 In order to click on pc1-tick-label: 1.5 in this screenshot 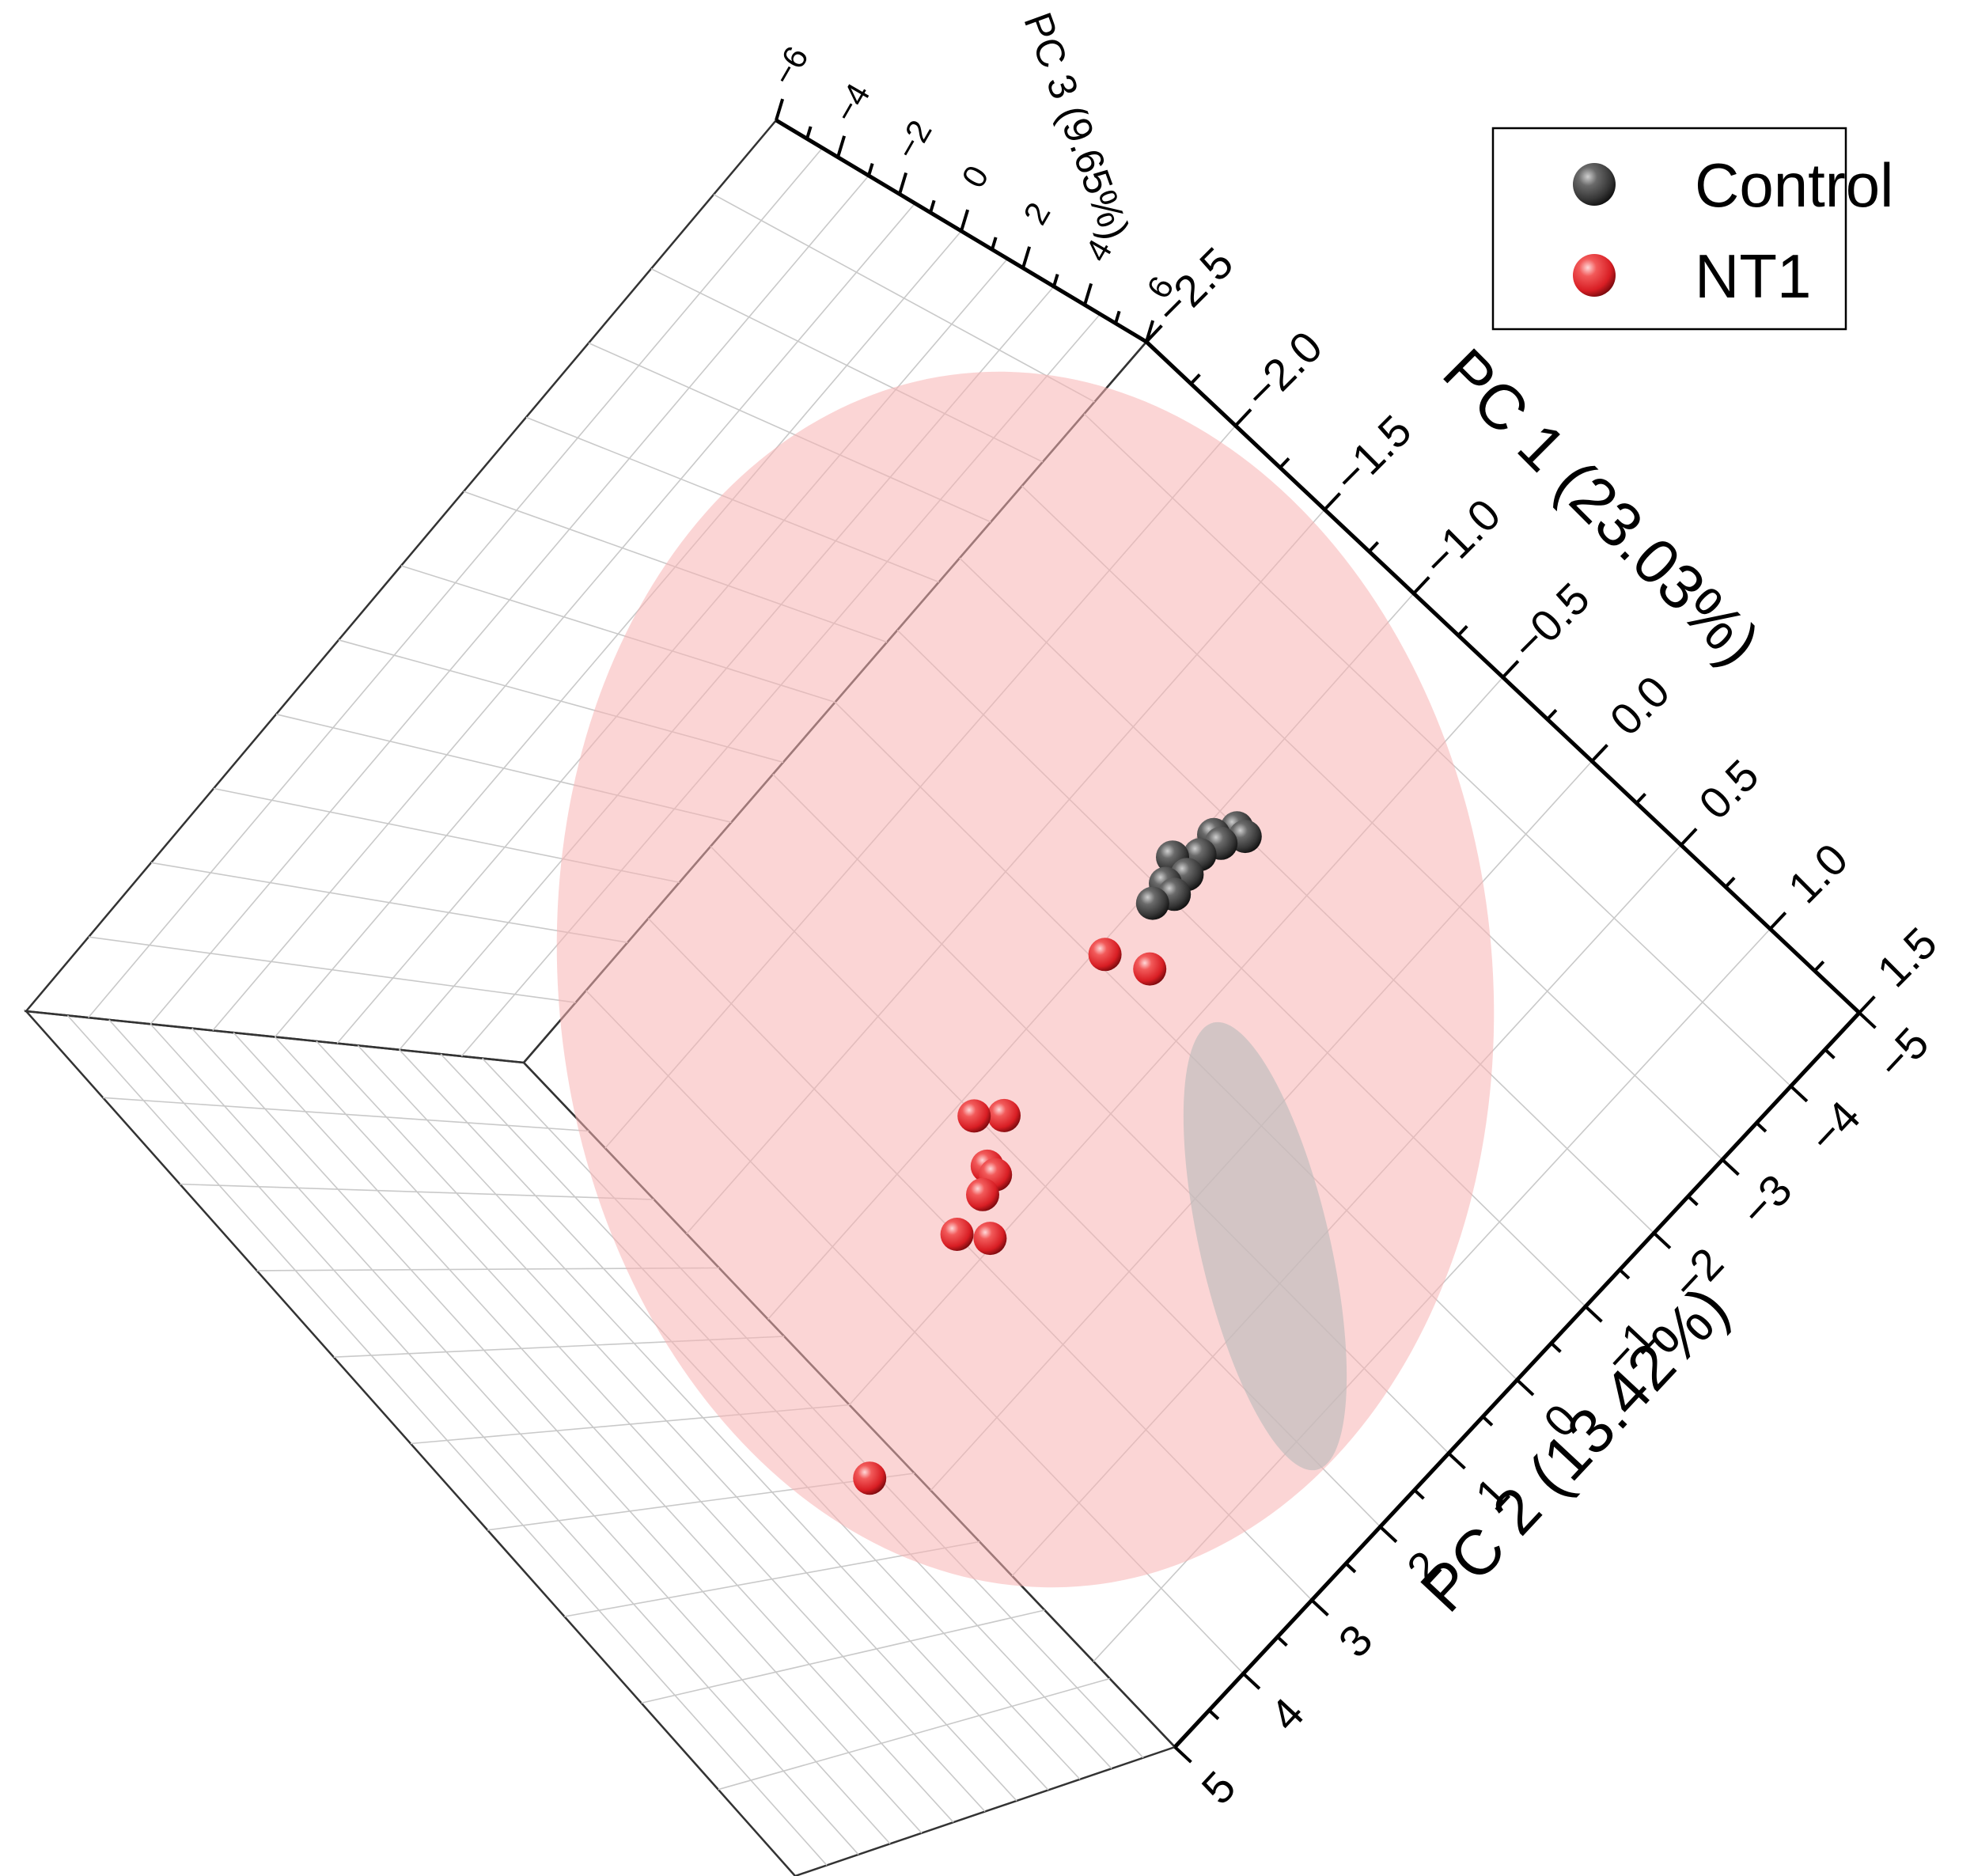, I will do `click(1906, 957)`.